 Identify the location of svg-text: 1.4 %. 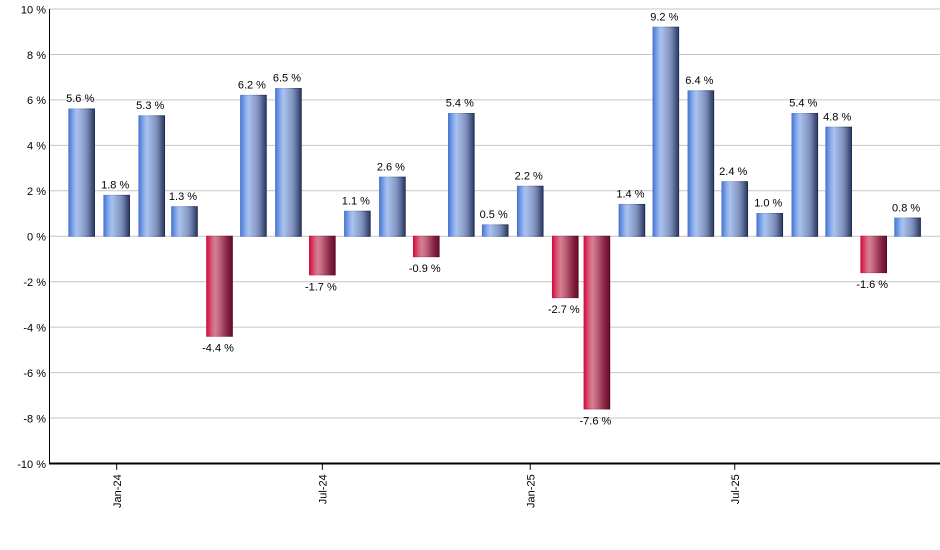
(630, 195).